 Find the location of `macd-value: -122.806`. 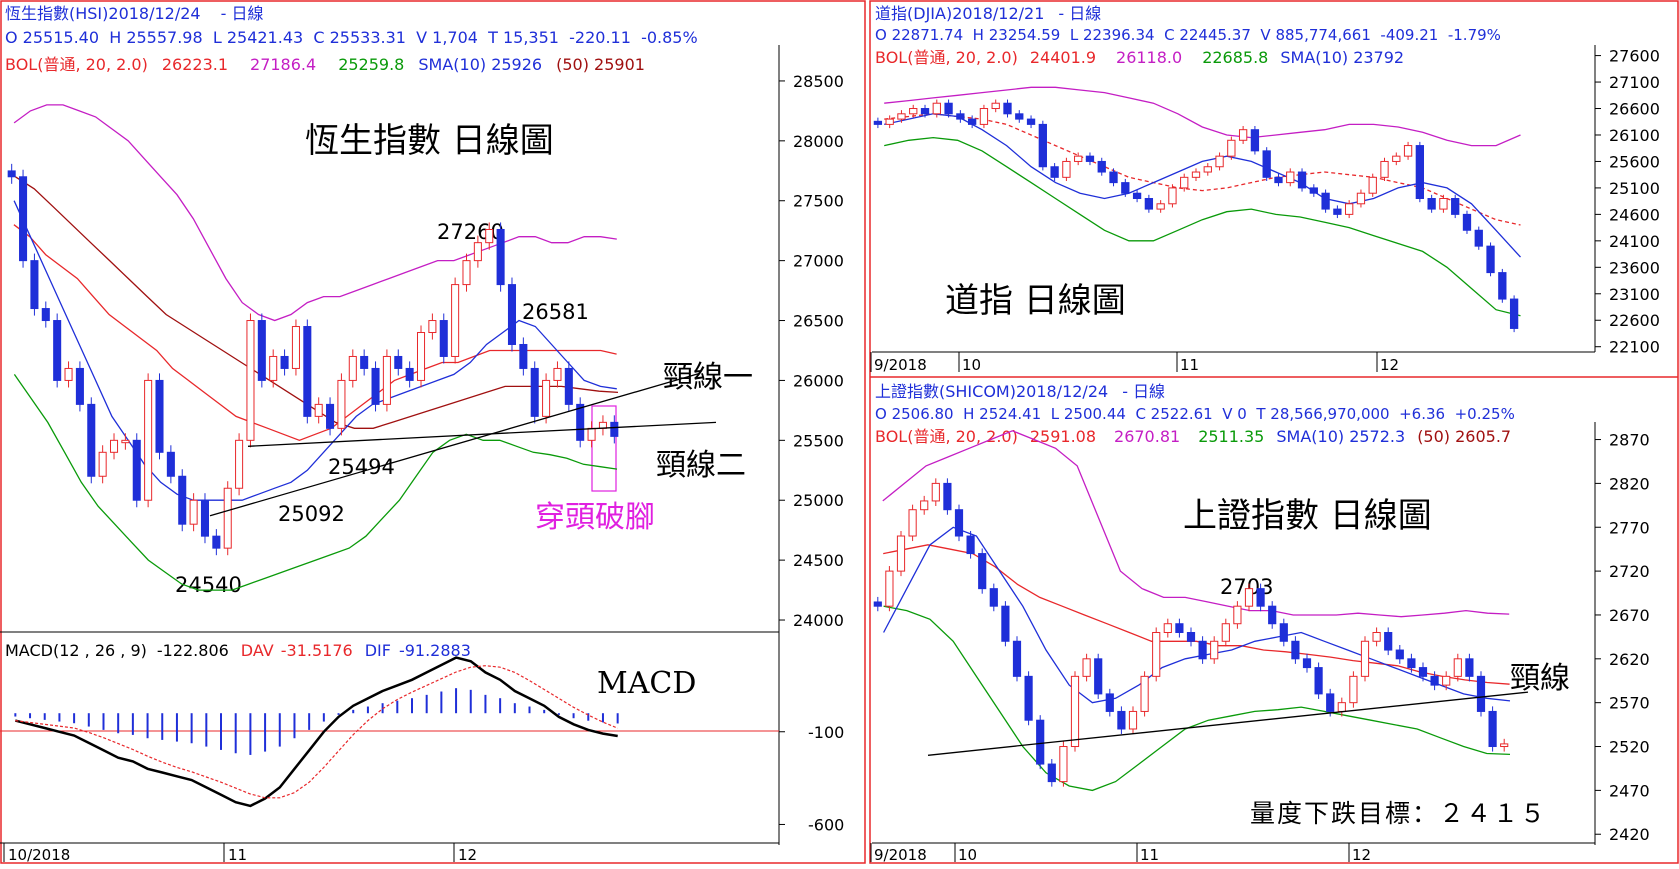

macd-value: -122.806 is located at coordinates (193, 650).